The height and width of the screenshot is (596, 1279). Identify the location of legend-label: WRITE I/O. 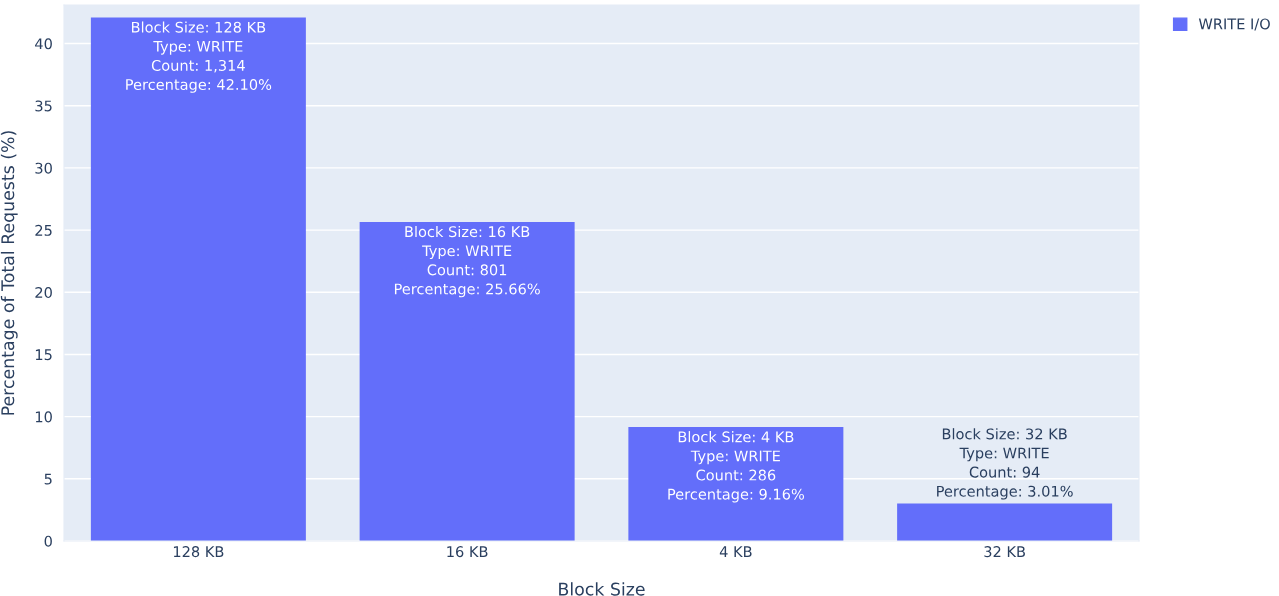
(1234, 24).